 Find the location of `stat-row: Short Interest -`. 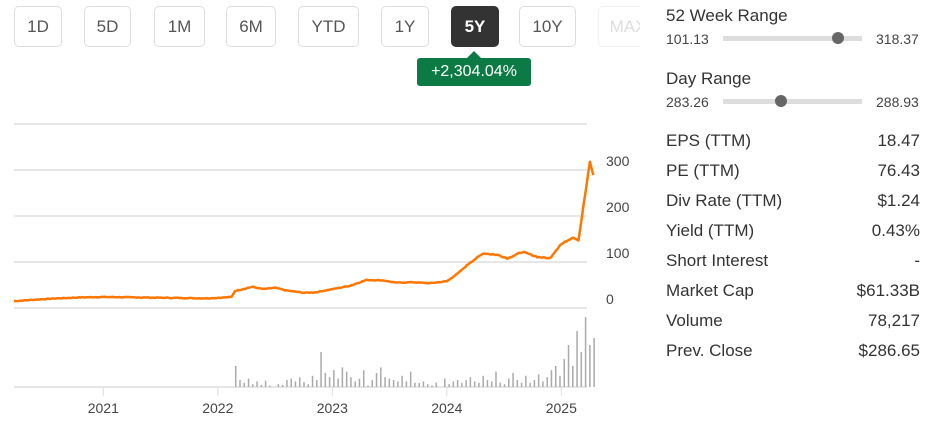

stat-row: Short Interest - is located at coordinates (793, 261).